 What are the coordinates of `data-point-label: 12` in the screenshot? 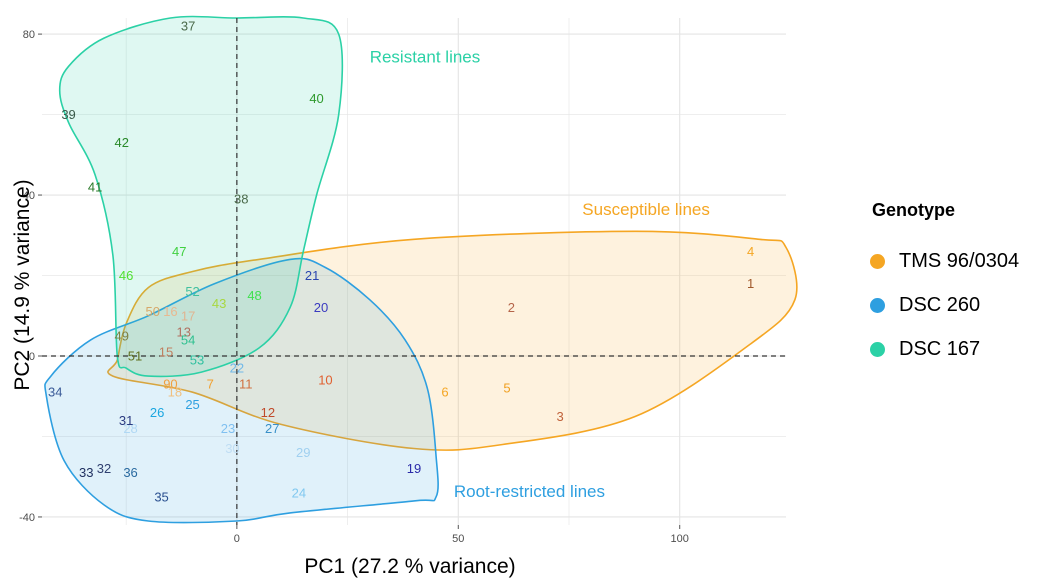 It's located at (268, 412).